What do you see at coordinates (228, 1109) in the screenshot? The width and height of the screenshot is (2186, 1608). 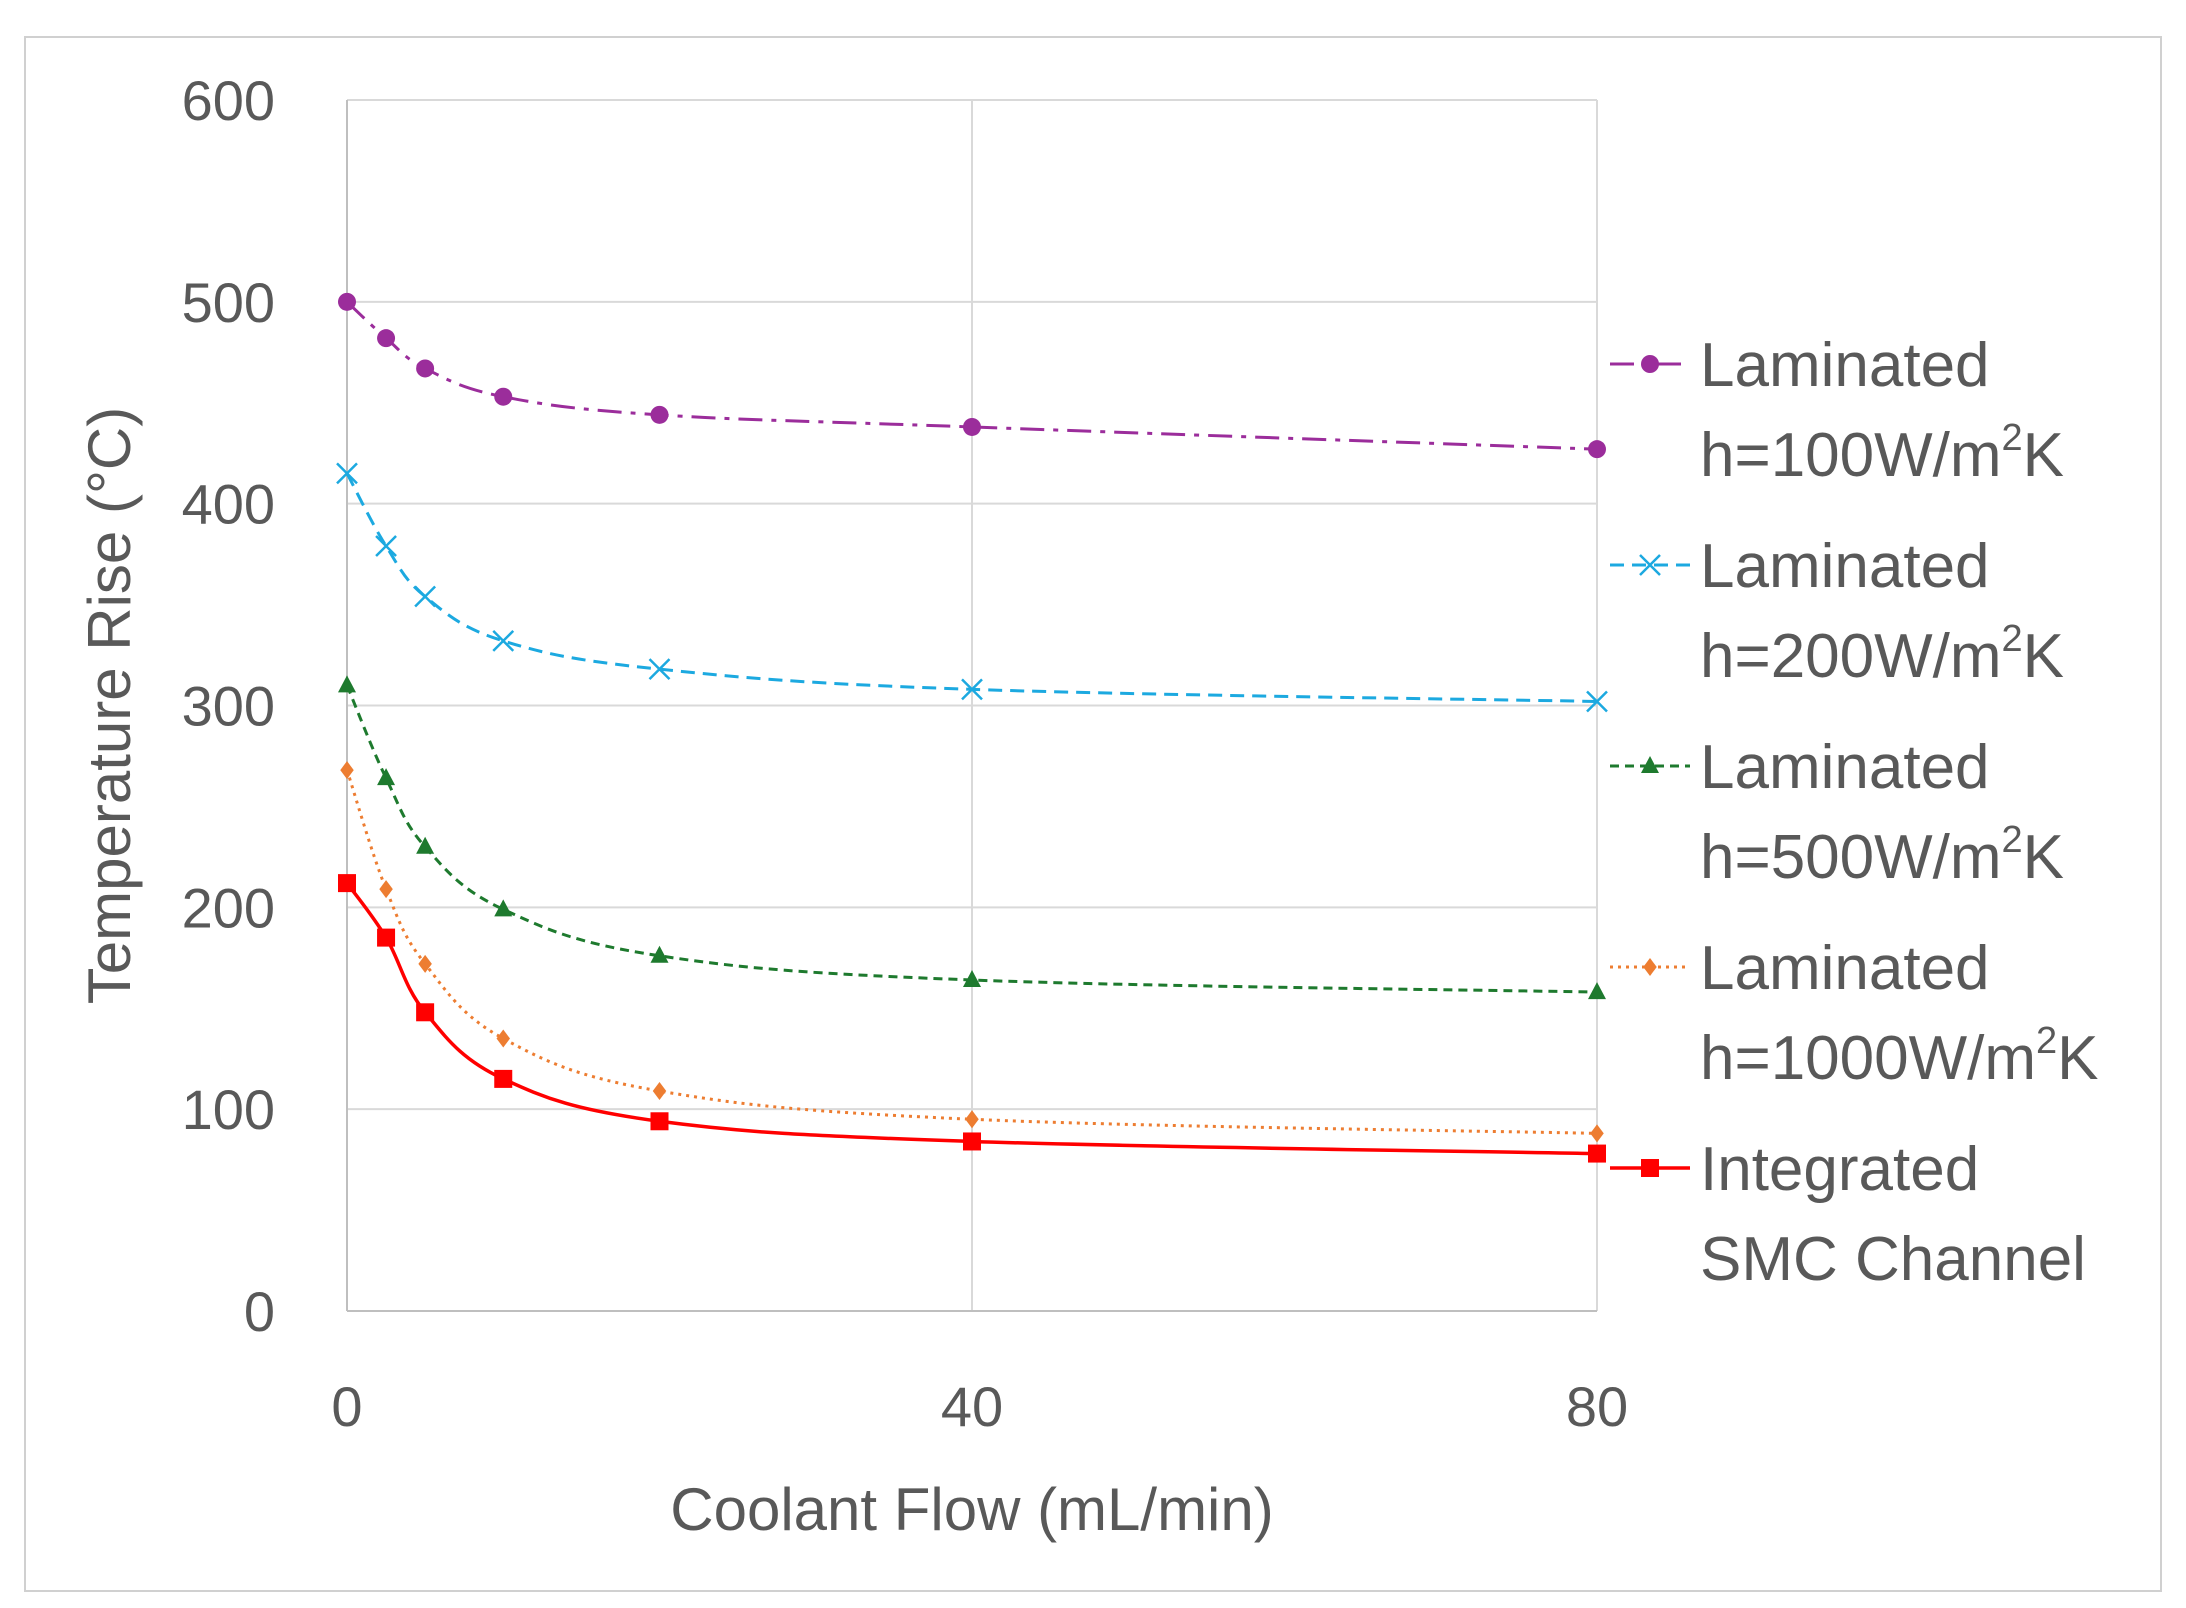 I see `y-tick-label-100: 100` at bounding box center [228, 1109].